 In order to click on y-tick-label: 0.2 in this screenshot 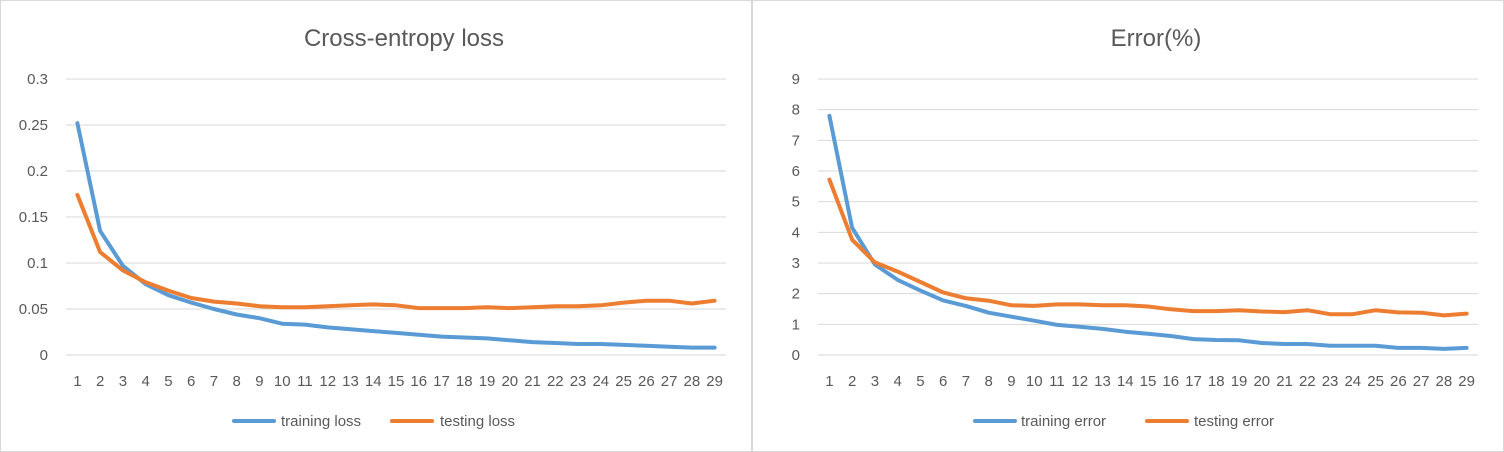, I will do `click(37, 171)`.